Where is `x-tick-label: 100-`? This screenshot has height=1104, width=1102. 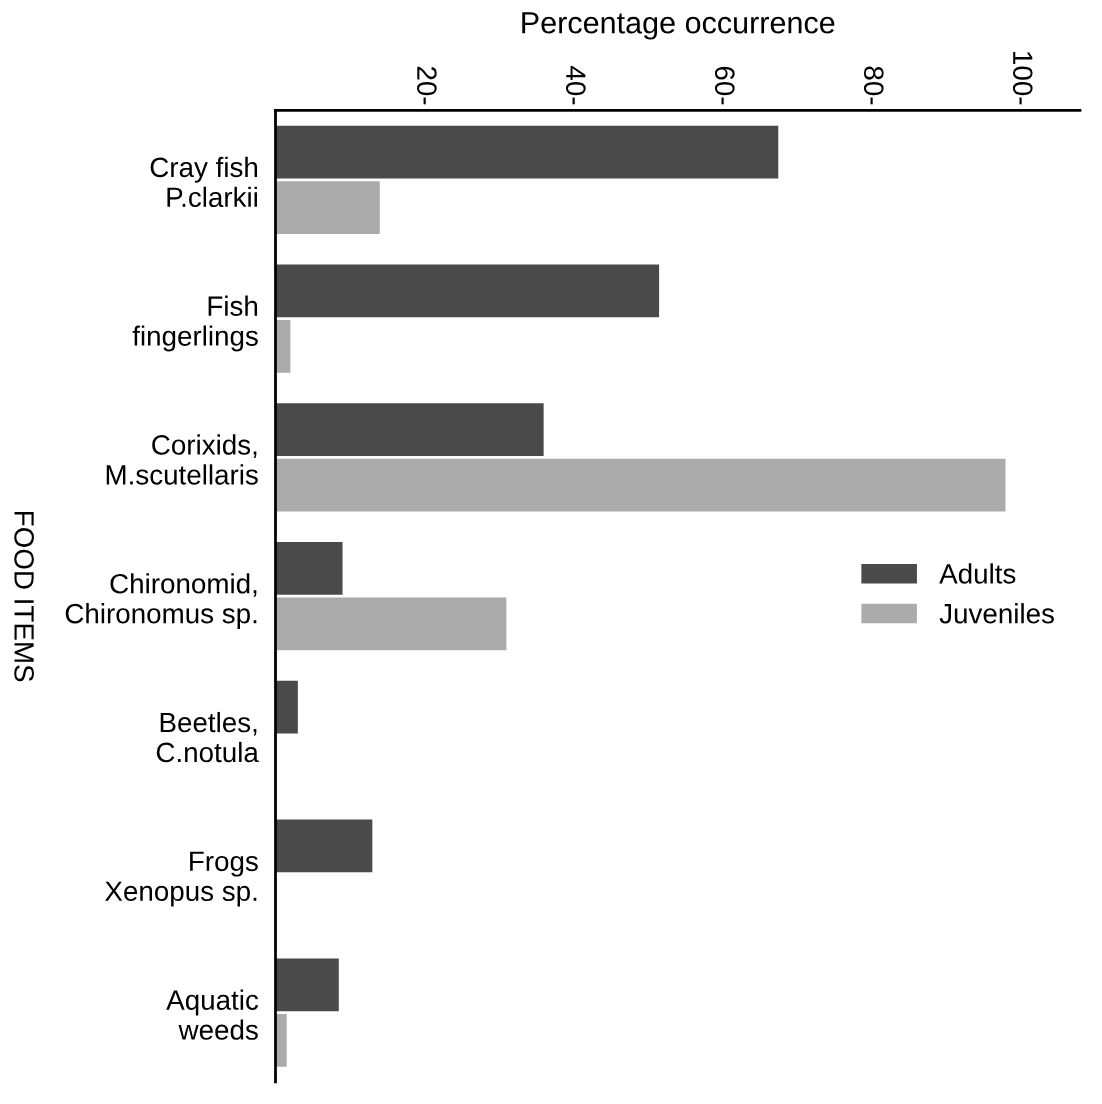
x-tick-label: 100- is located at coordinates (1022, 78).